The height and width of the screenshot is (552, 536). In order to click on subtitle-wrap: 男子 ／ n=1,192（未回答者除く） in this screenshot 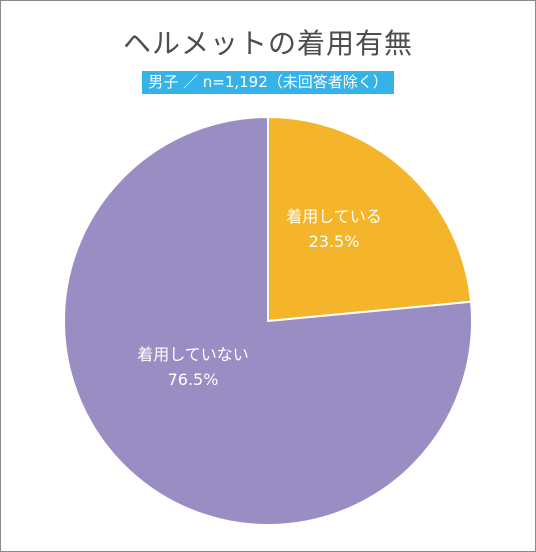, I will do `click(268, 82)`.